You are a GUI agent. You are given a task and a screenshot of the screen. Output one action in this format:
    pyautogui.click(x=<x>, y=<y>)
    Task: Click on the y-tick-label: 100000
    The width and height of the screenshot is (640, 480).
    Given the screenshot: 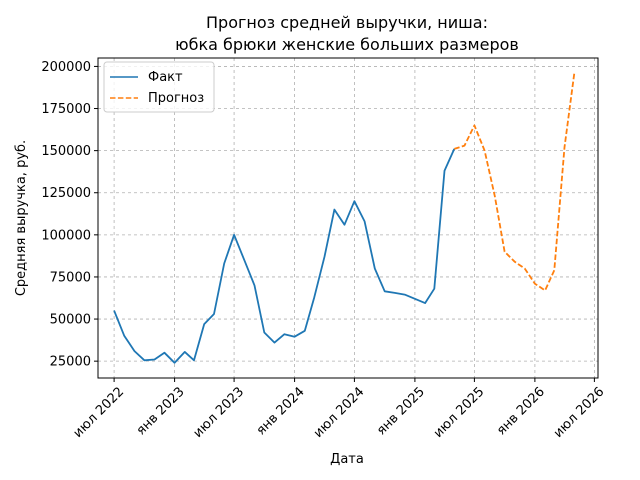 What is the action you would take?
    pyautogui.click(x=66, y=235)
    